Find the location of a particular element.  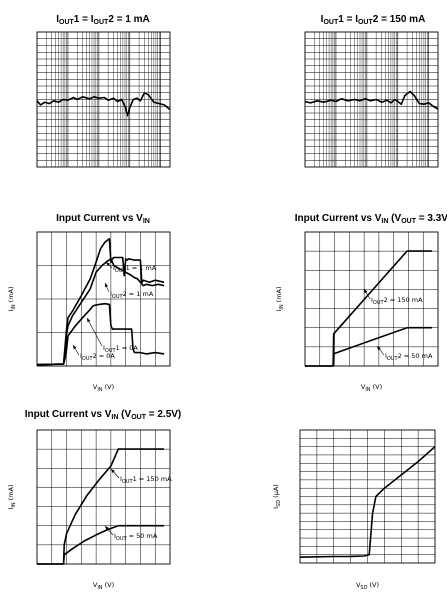

x-axis-label-subscript: SD is located at coordinates (363, 588).